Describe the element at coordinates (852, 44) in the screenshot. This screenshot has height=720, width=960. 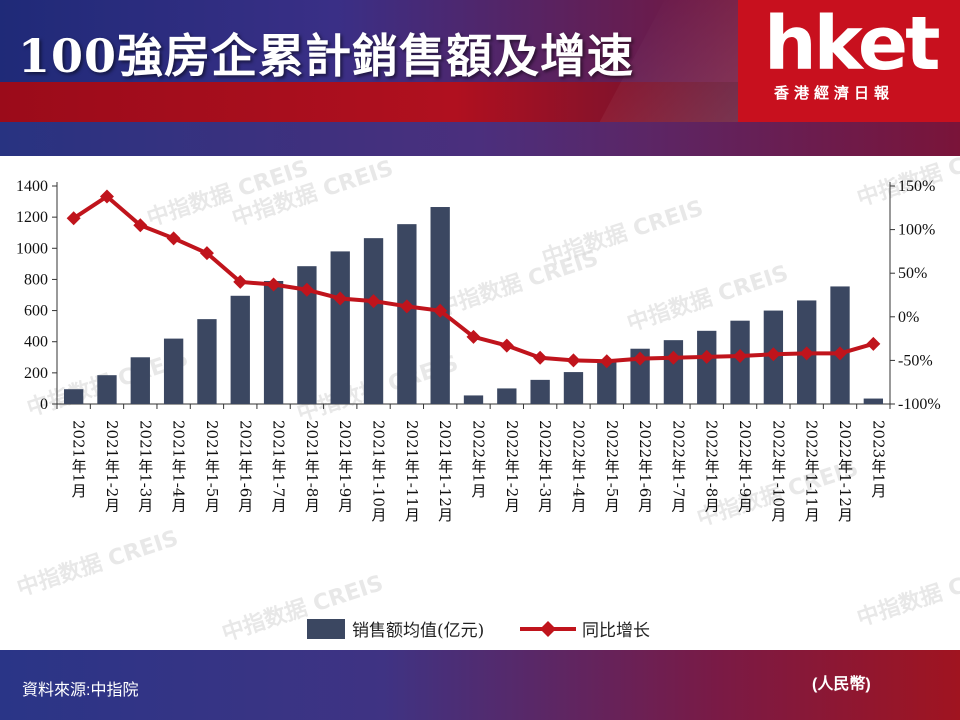
I see `logo-wordmark: hket` at that location.